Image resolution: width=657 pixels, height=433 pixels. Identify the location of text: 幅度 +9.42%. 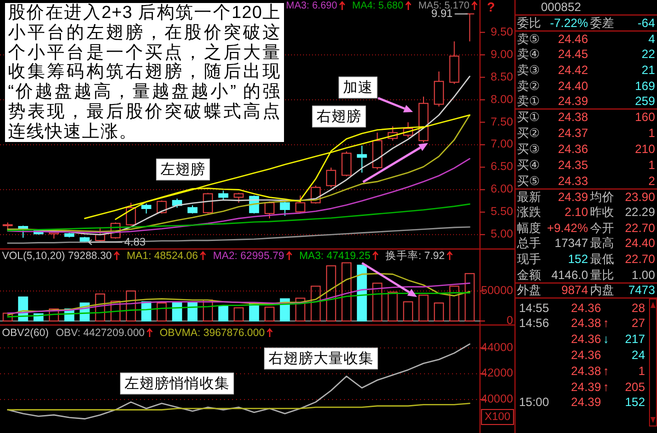
(552, 228).